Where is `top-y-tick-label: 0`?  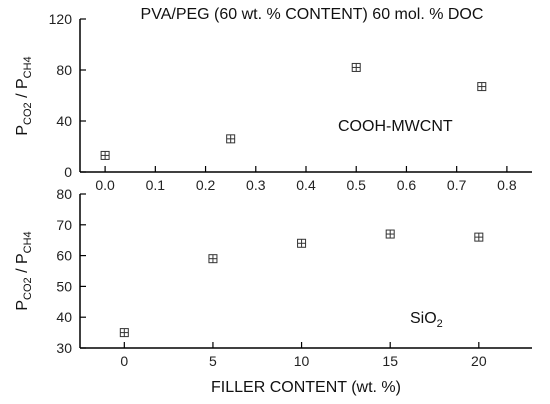
top-y-tick-label: 0 is located at coordinates (68, 172).